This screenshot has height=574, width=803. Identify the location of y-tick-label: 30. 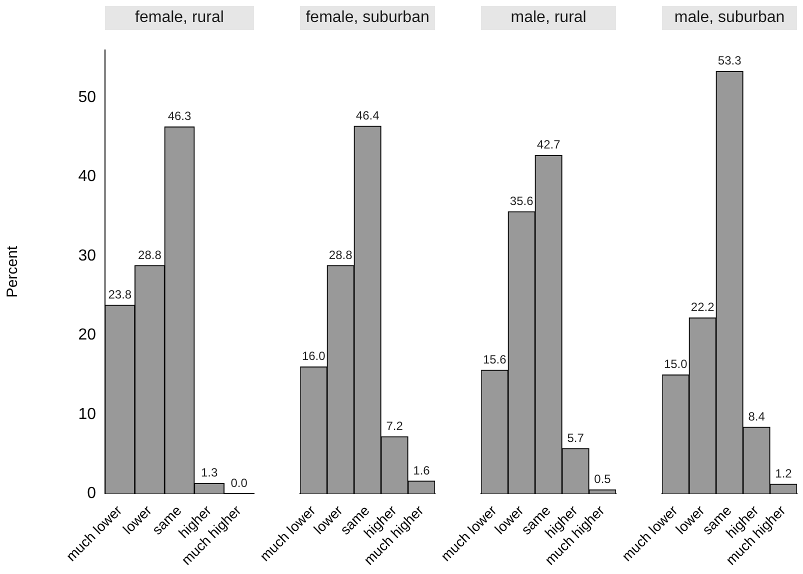
(87, 255).